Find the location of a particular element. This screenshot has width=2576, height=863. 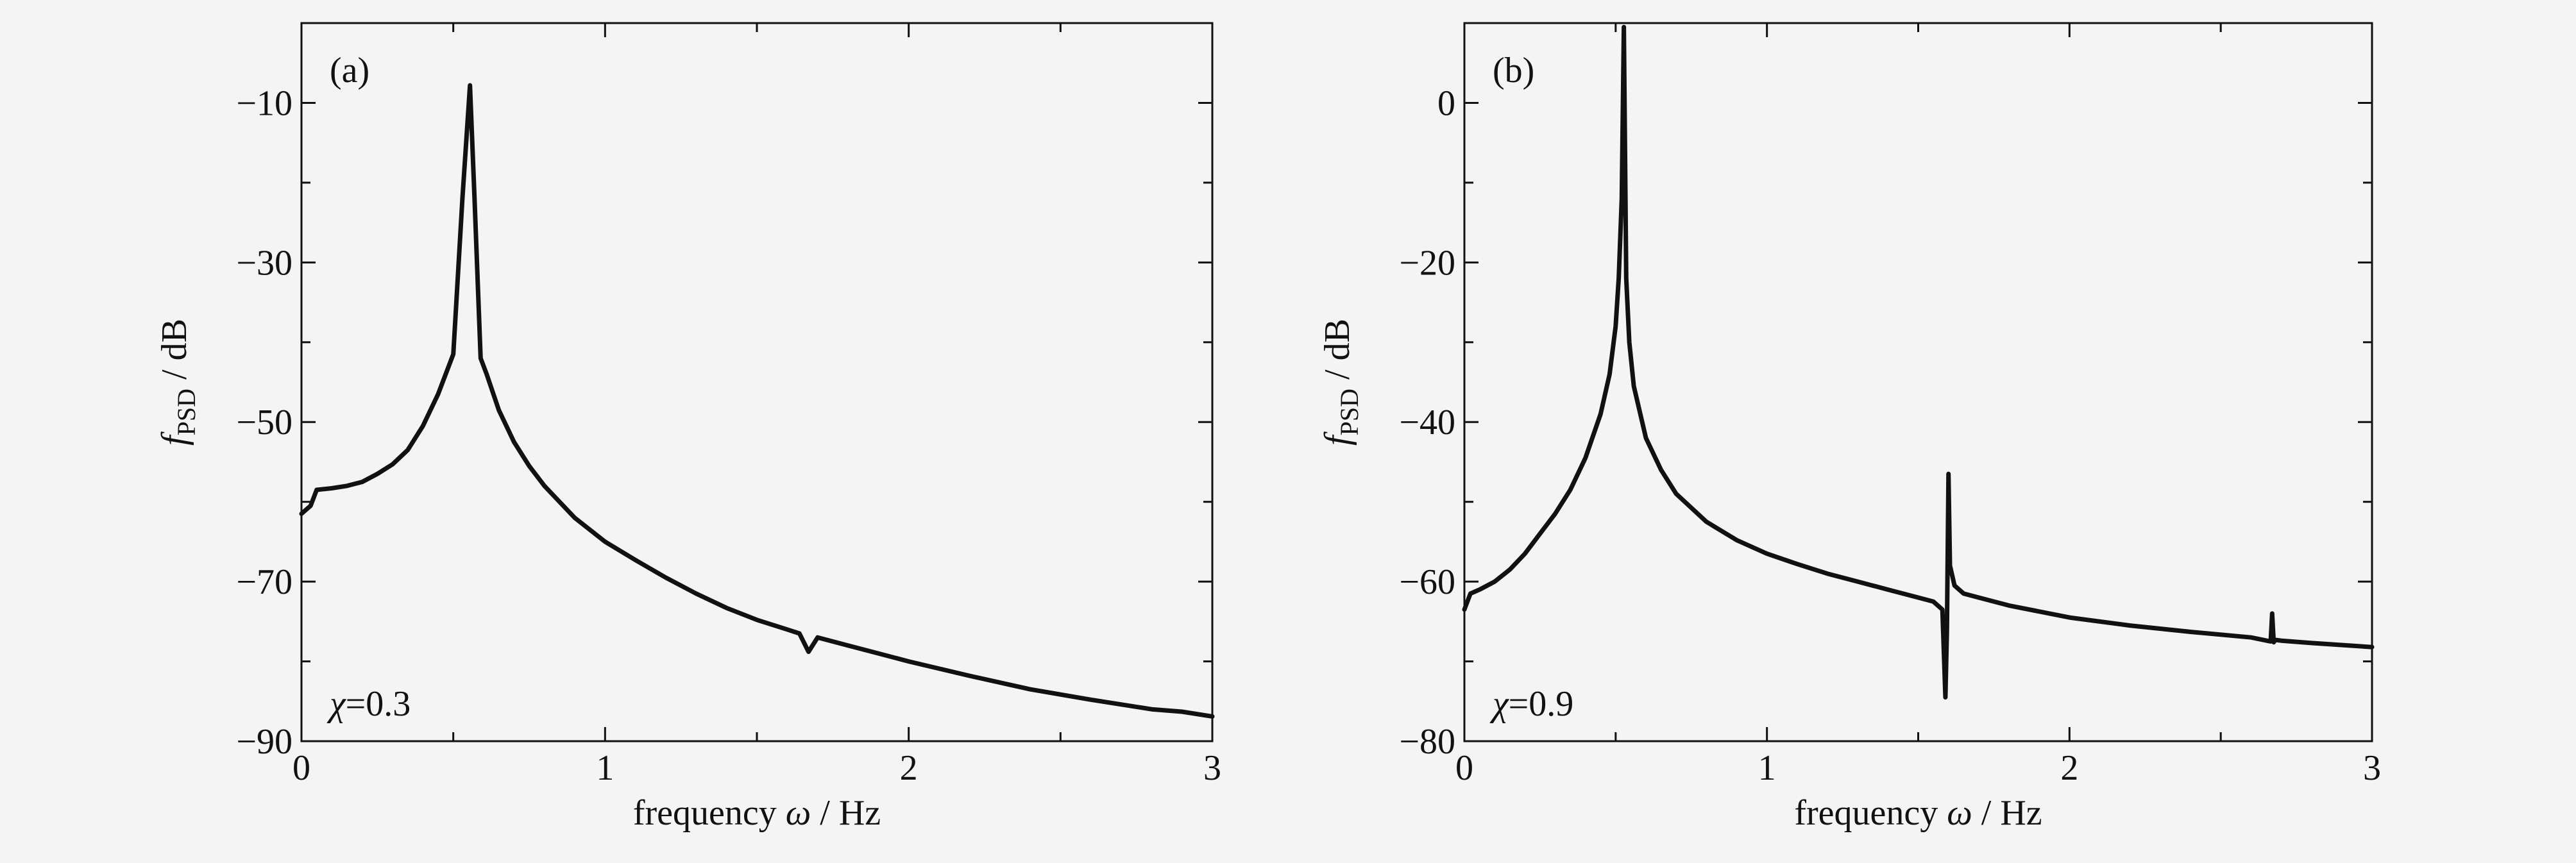

chi-annotation: χ=0.3 is located at coordinates (368, 704).